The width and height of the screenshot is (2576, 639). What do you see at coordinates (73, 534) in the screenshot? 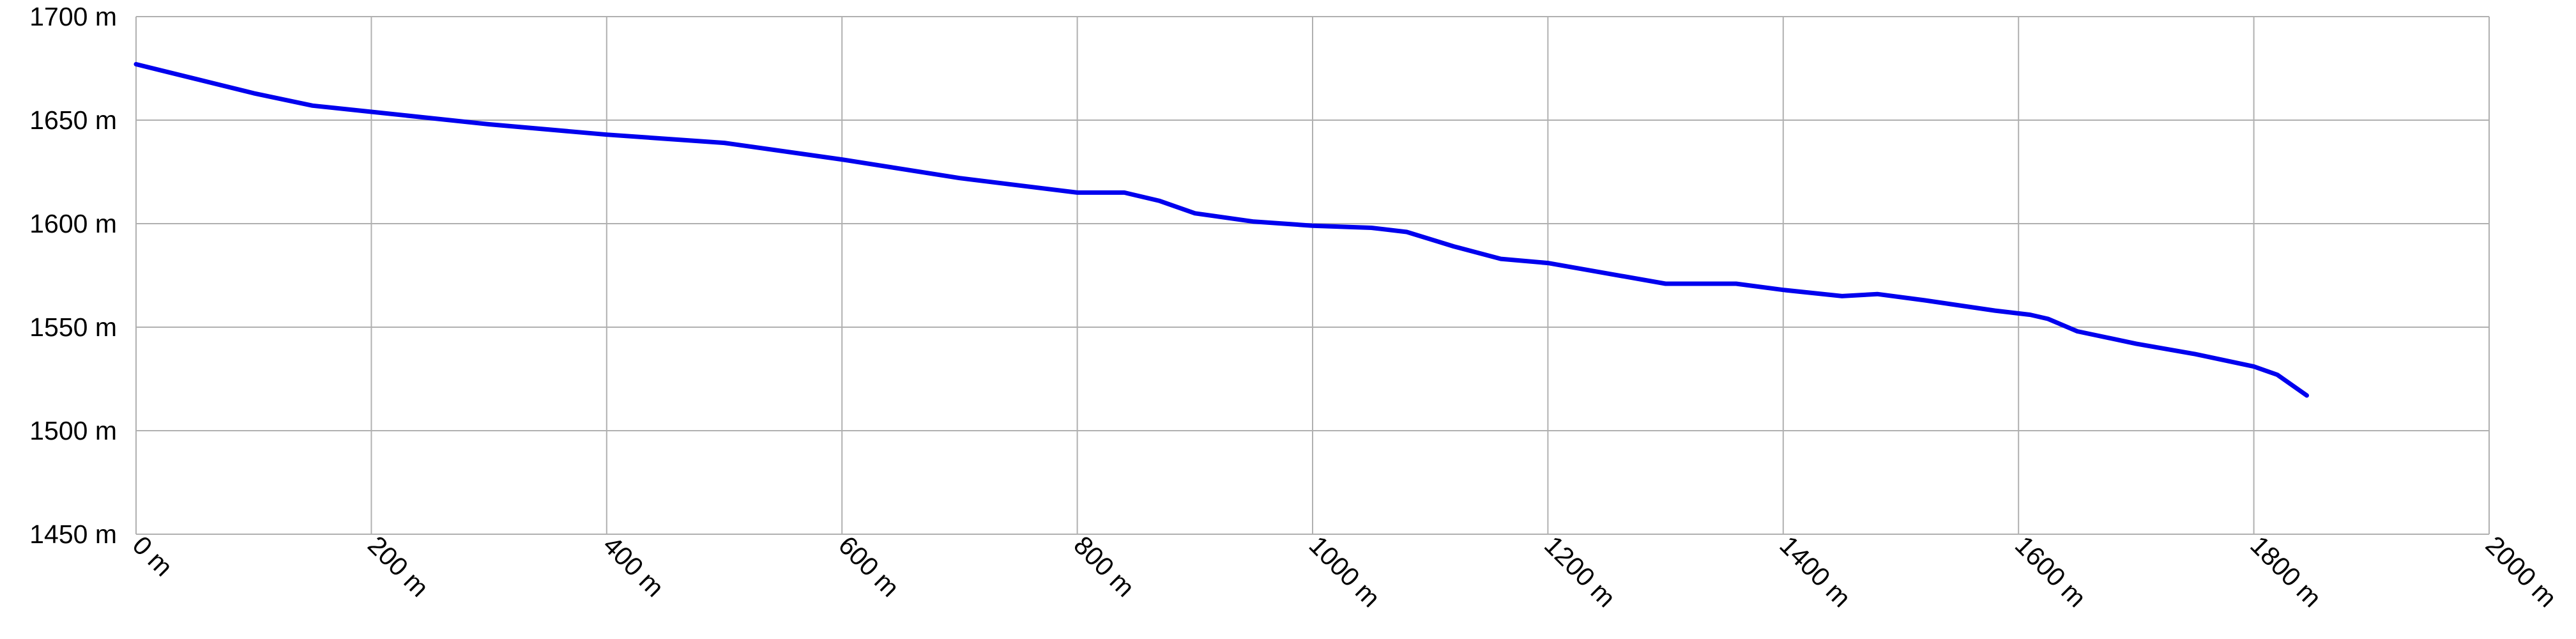
I see `y-tick-label: 1450 m` at bounding box center [73, 534].